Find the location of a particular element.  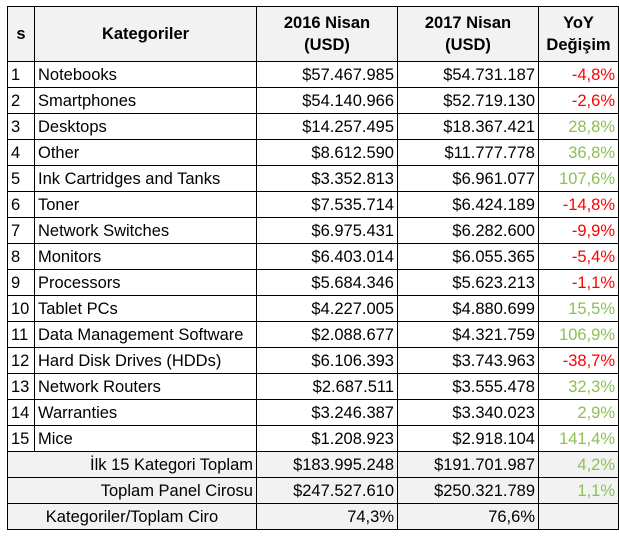

table-row: 3 Desktops $14.257.495 $18.367.421 28,8% is located at coordinates (313, 126).